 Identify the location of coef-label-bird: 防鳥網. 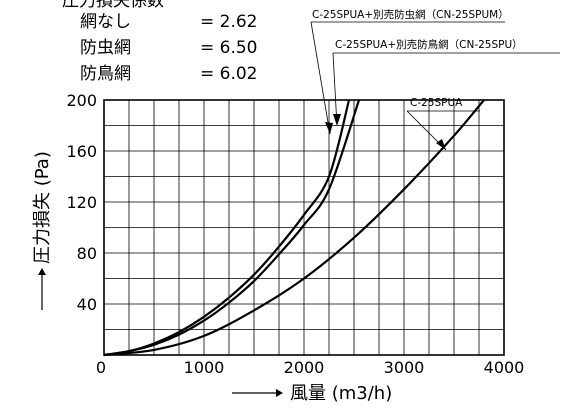
(105, 74).